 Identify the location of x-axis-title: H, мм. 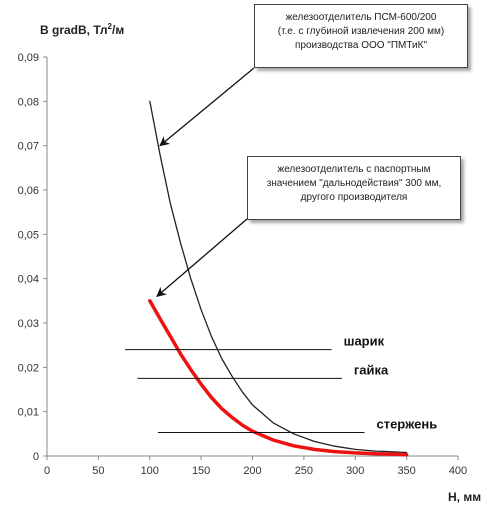
(465, 497).